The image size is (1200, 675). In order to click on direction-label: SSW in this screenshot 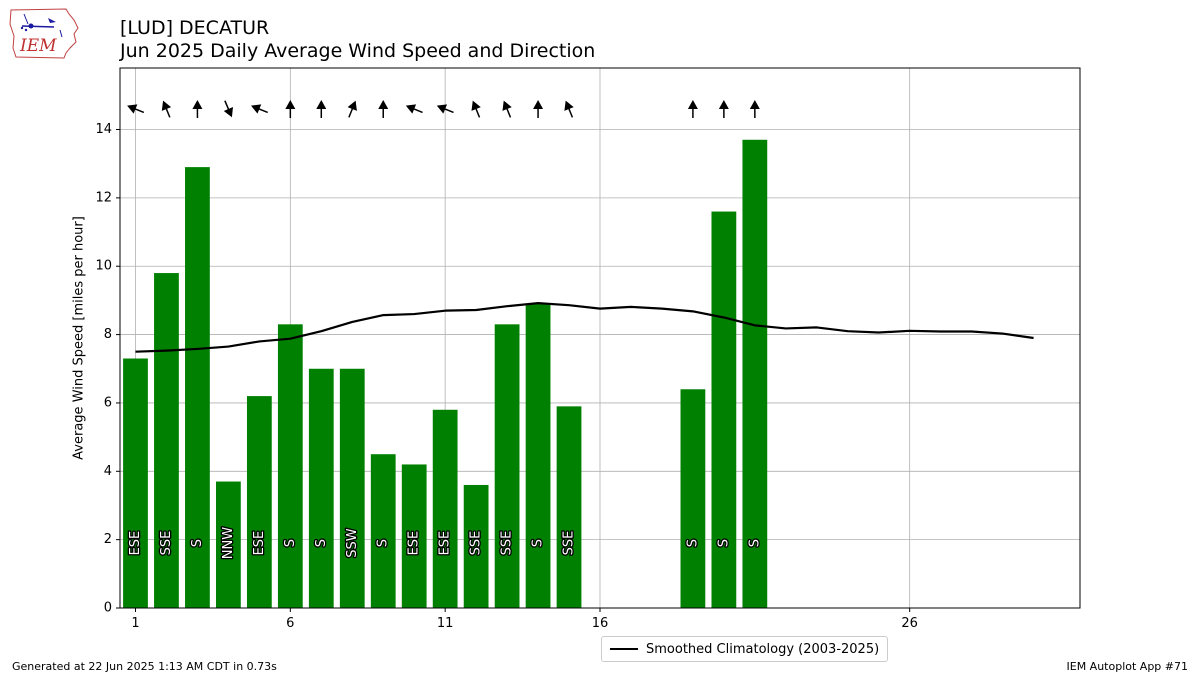, I will do `click(352, 543)`.